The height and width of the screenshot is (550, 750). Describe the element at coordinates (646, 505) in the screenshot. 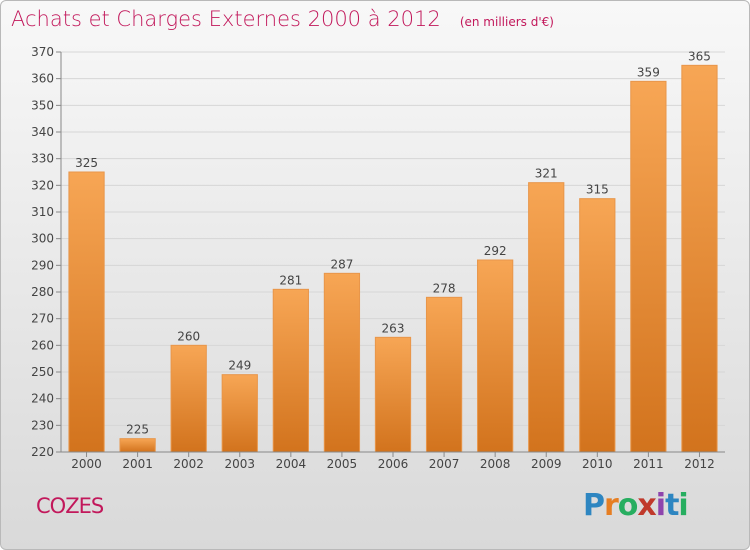

I see `logo-letter: x` at that location.